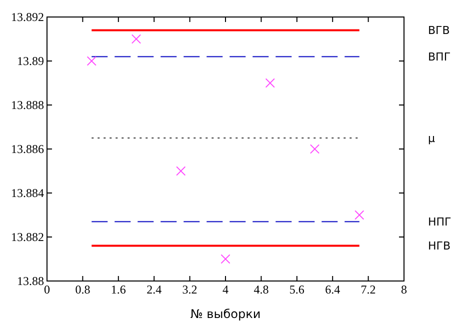 This screenshot has width=466, height=328. What do you see at coordinates (296, 289) in the screenshot?
I see `x-tick-label: 5.6` at bounding box center [296, 289].